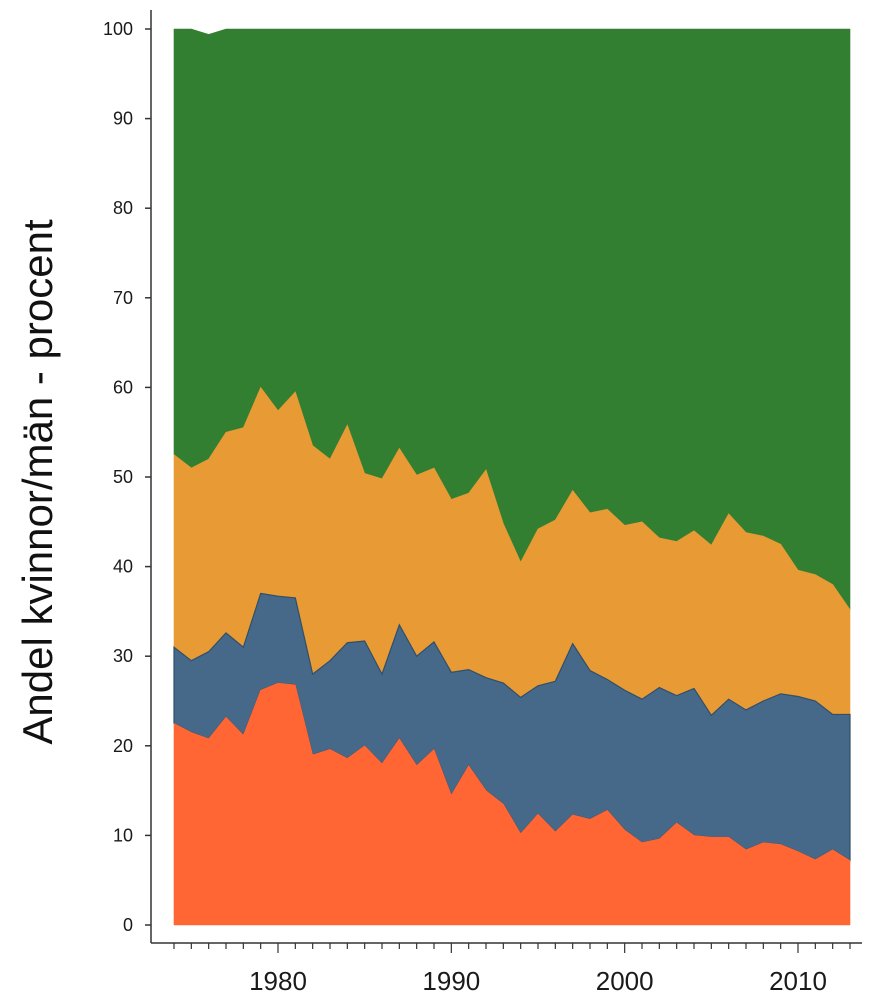  What do you see at coordinates (123, 567) in the screenshot?
I see `y-tick-label: 40` at bounding box center [123, 567].